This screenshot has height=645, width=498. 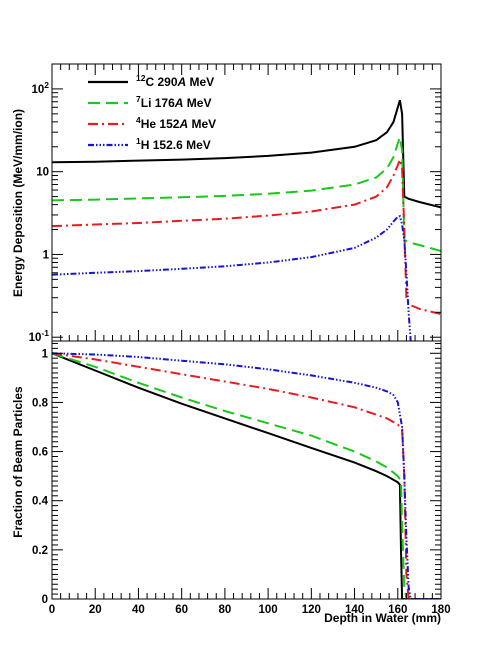 I want to click on x-tick-label: 20, so click(x=95, y=610).